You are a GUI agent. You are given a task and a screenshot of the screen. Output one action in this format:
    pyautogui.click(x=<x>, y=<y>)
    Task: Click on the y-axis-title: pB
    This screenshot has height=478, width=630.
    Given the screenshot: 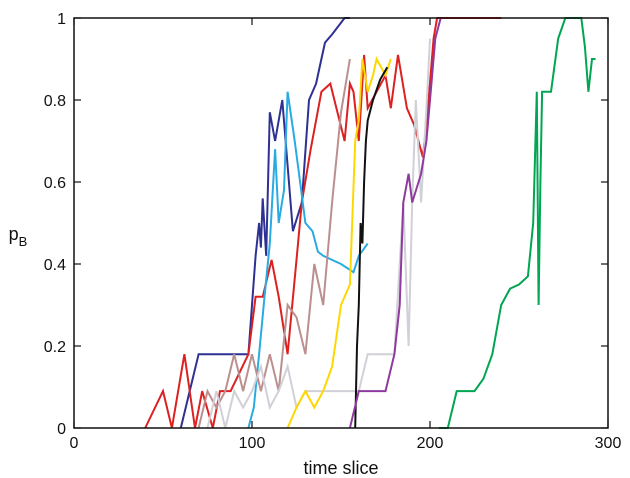 What is the action you would take?
    pyautogui.click(x=18, y=236)
    